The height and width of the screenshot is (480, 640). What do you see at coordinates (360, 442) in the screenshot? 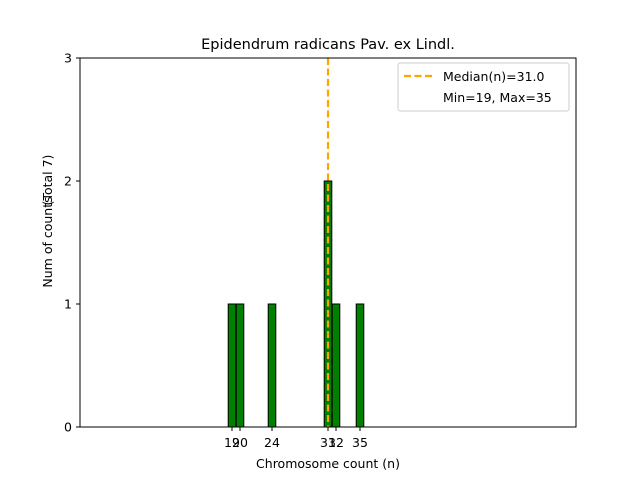
I see `x-tick-label: 35` at bounding box center [360, 442].